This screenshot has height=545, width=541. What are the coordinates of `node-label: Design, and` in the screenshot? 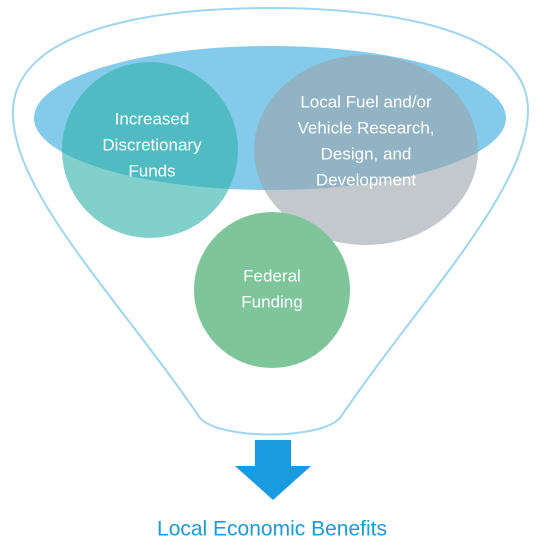 It's located at (366, 153).